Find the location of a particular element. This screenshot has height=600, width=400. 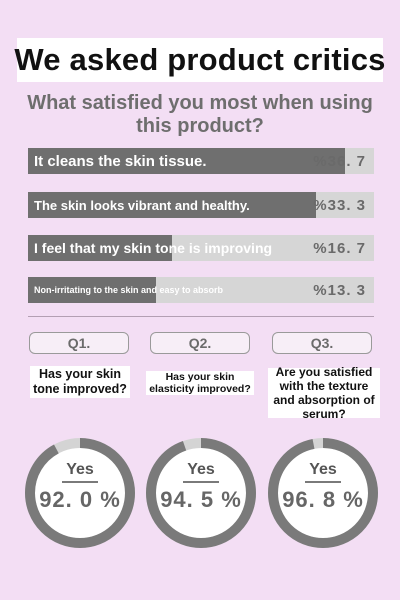

answer-percent: %16. 7 is located at coordinates (339, 248).